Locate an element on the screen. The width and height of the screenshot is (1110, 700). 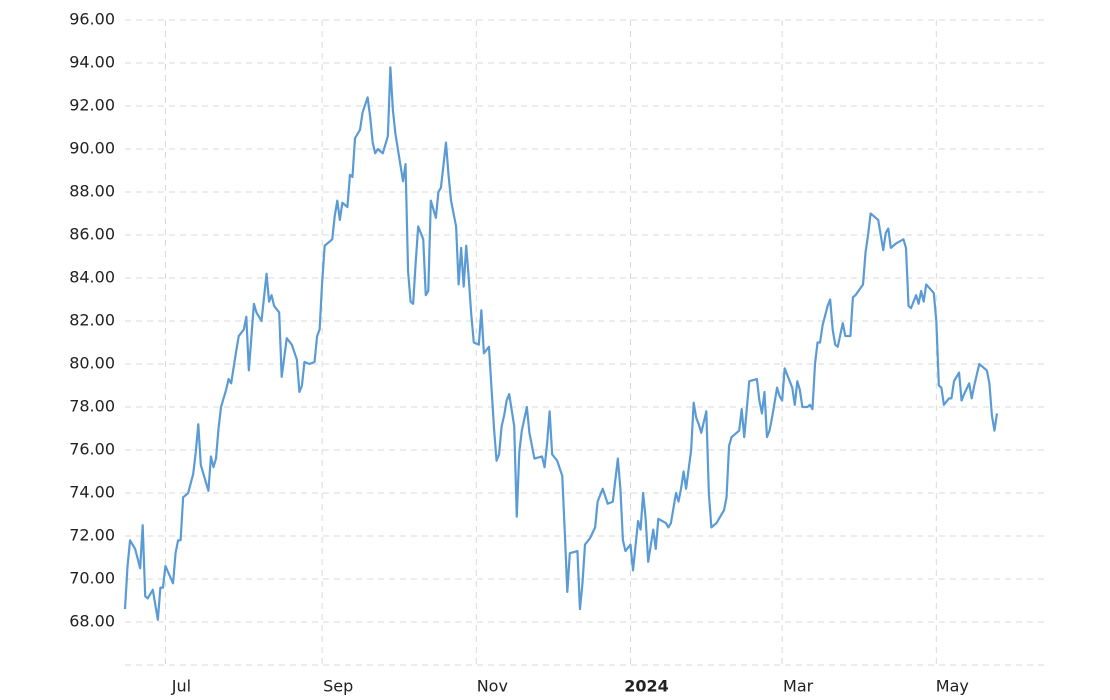
y-tick-label: 84.00 is located at coordinates (92, 277).